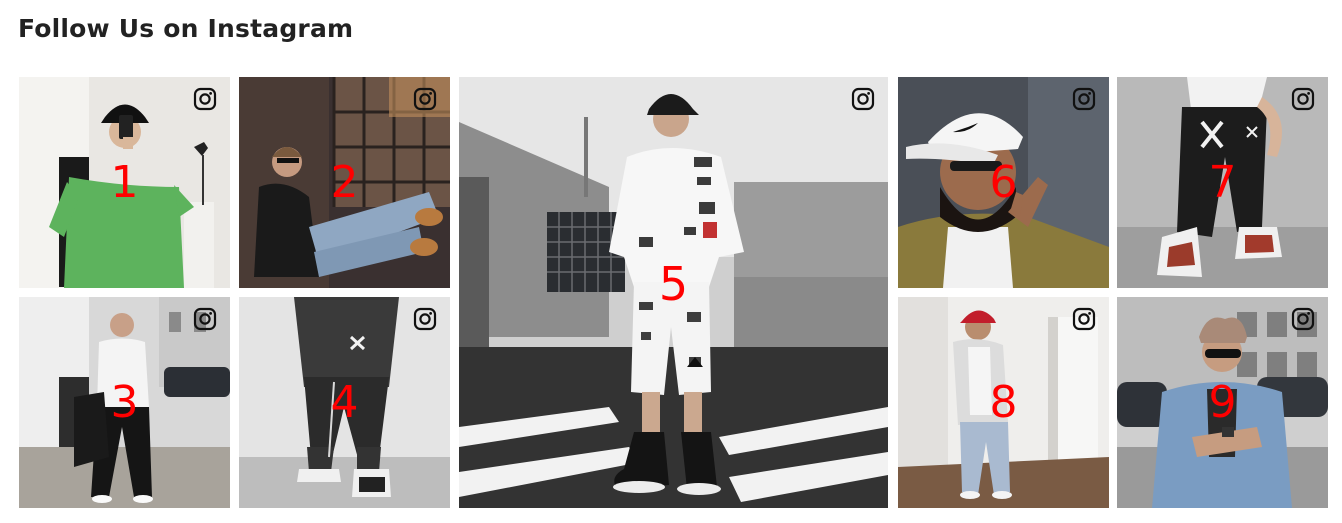  I want to click on post-number-label: 5, so click(673, 283).